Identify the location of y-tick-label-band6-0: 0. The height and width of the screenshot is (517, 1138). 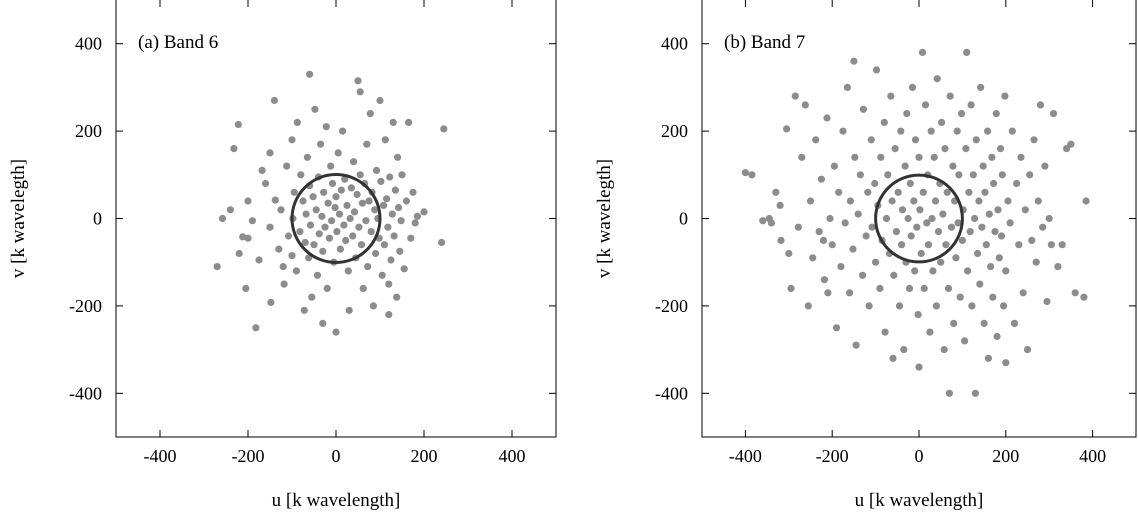
(97, 219).